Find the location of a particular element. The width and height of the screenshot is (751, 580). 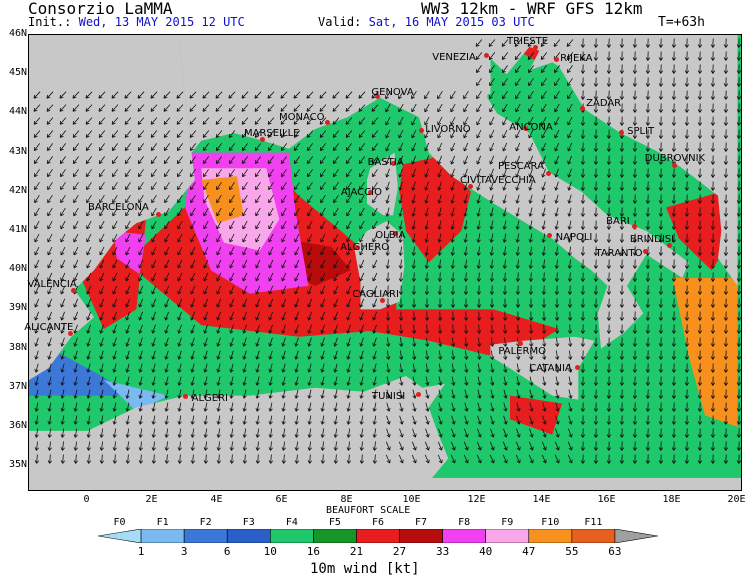

lat-tick-label: 36N is located at coordinates (17, 425).